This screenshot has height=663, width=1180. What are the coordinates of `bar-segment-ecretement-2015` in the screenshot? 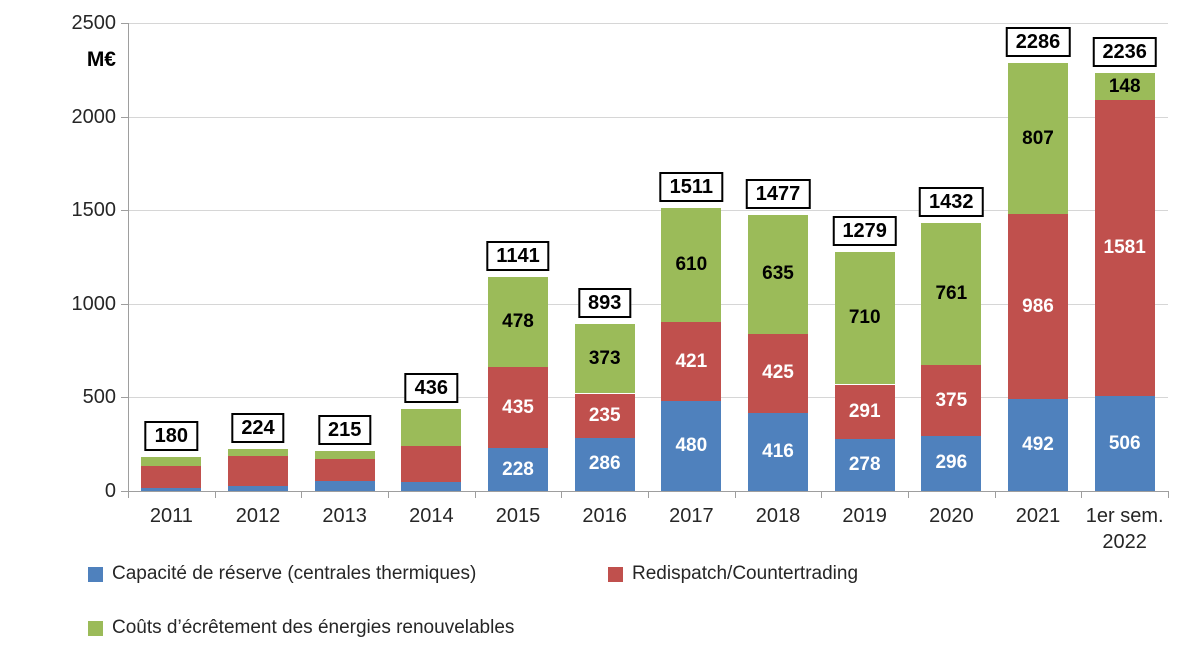 It's located at (518, 322).